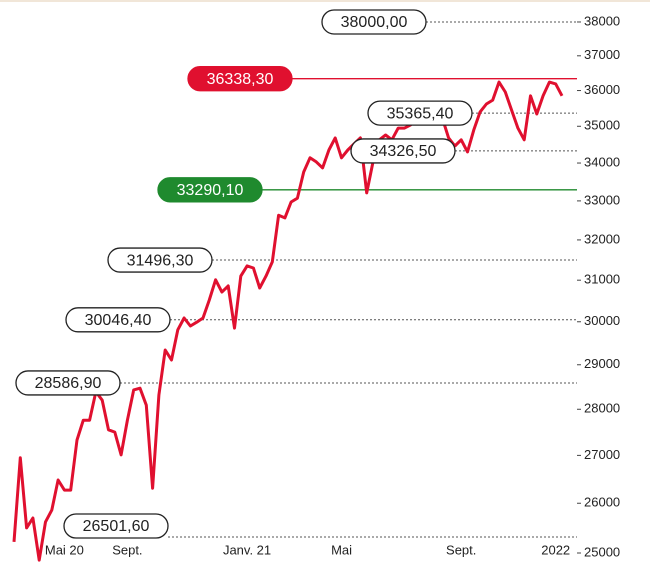 This screenshot has width=650, height=570. I want to click on level-label: 34326,50, so click(403, 151).